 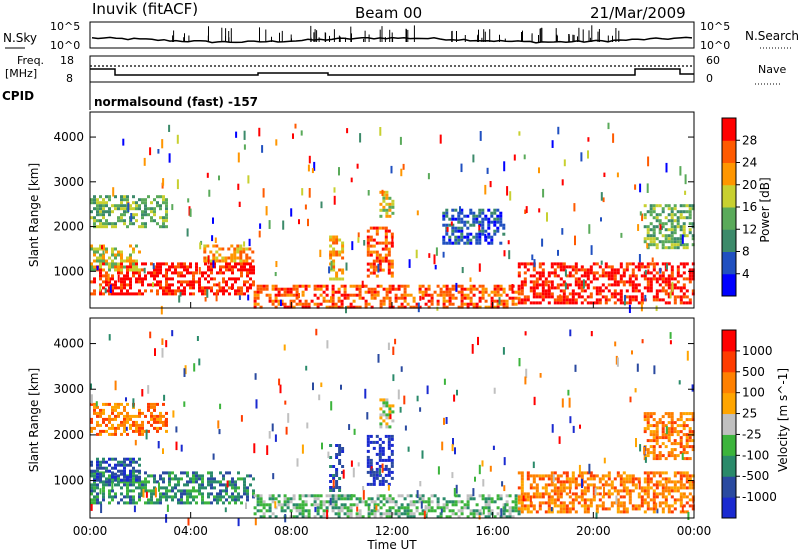 I want to click on colorbar-tick-label: 12, so click(x=749, y=229).